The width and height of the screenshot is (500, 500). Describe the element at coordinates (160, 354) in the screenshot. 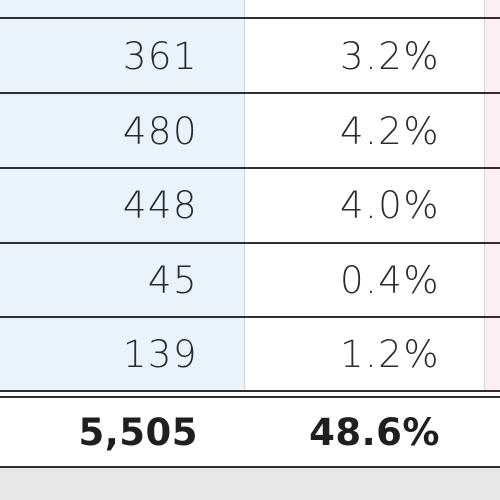

I see `count-cell: 139` at that location.